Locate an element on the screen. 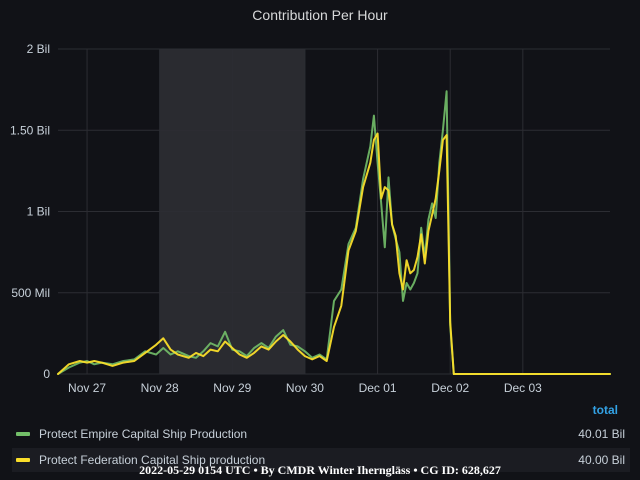  y-tick-label: 500 Mil is located at coordinates (30, 293).